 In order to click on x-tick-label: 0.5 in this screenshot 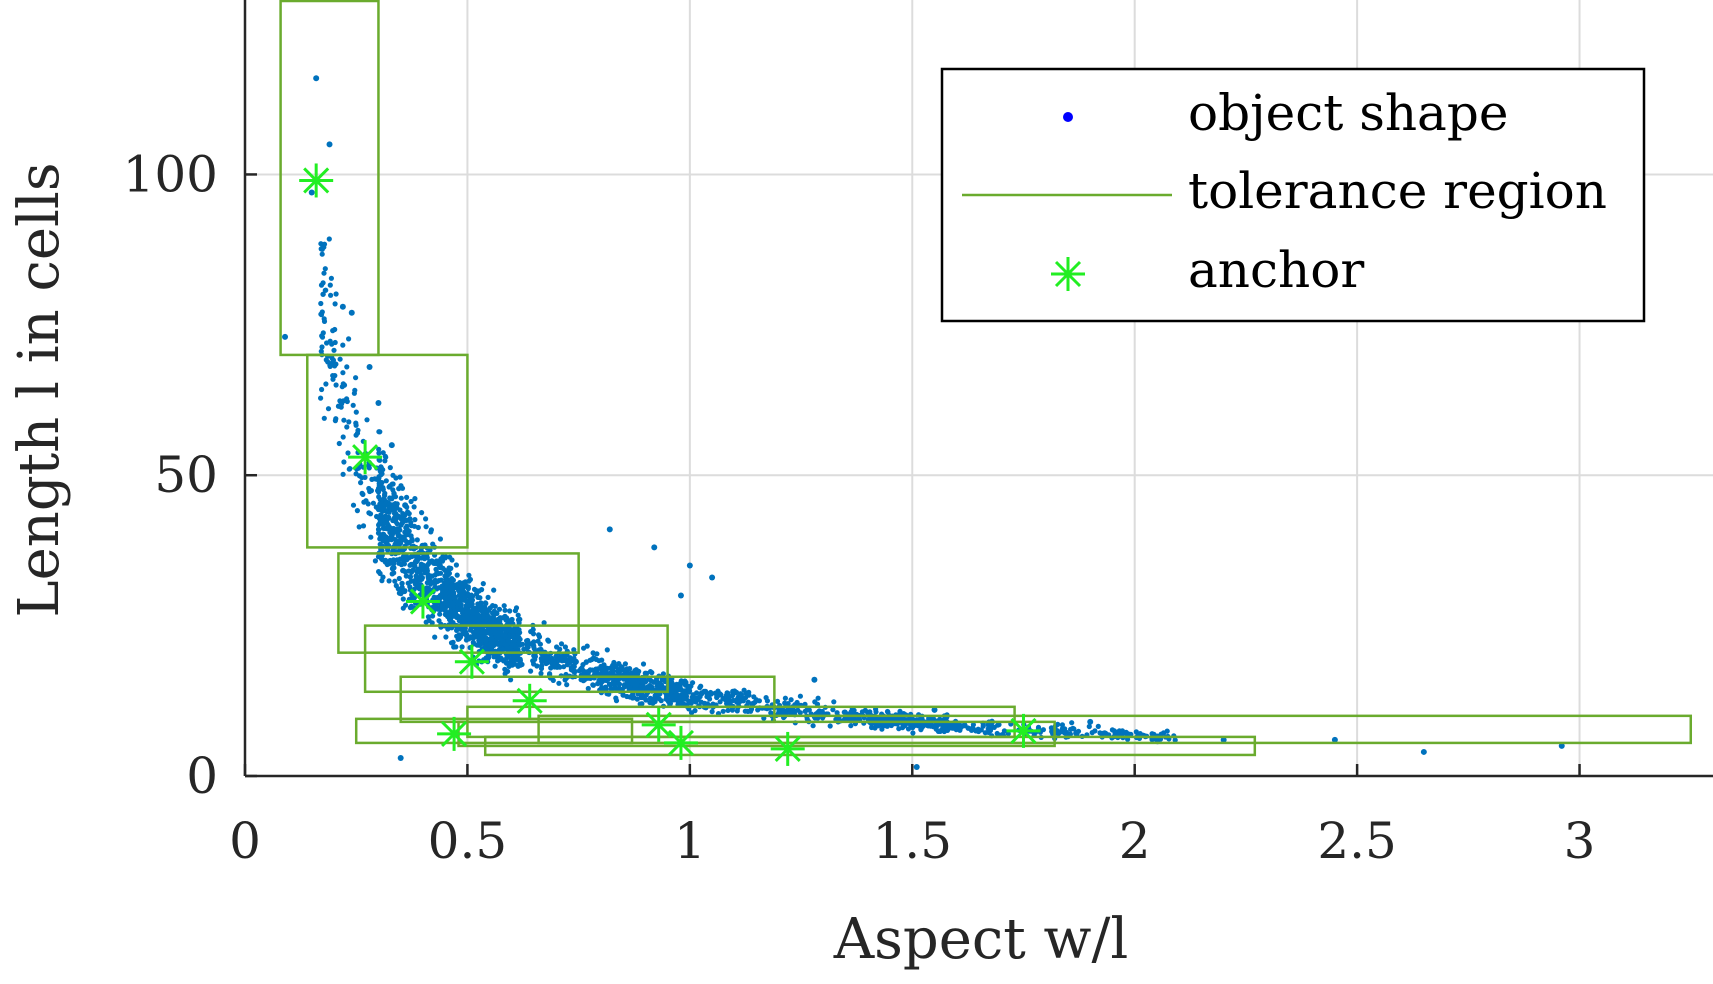, I will do `click(468, 841)`.